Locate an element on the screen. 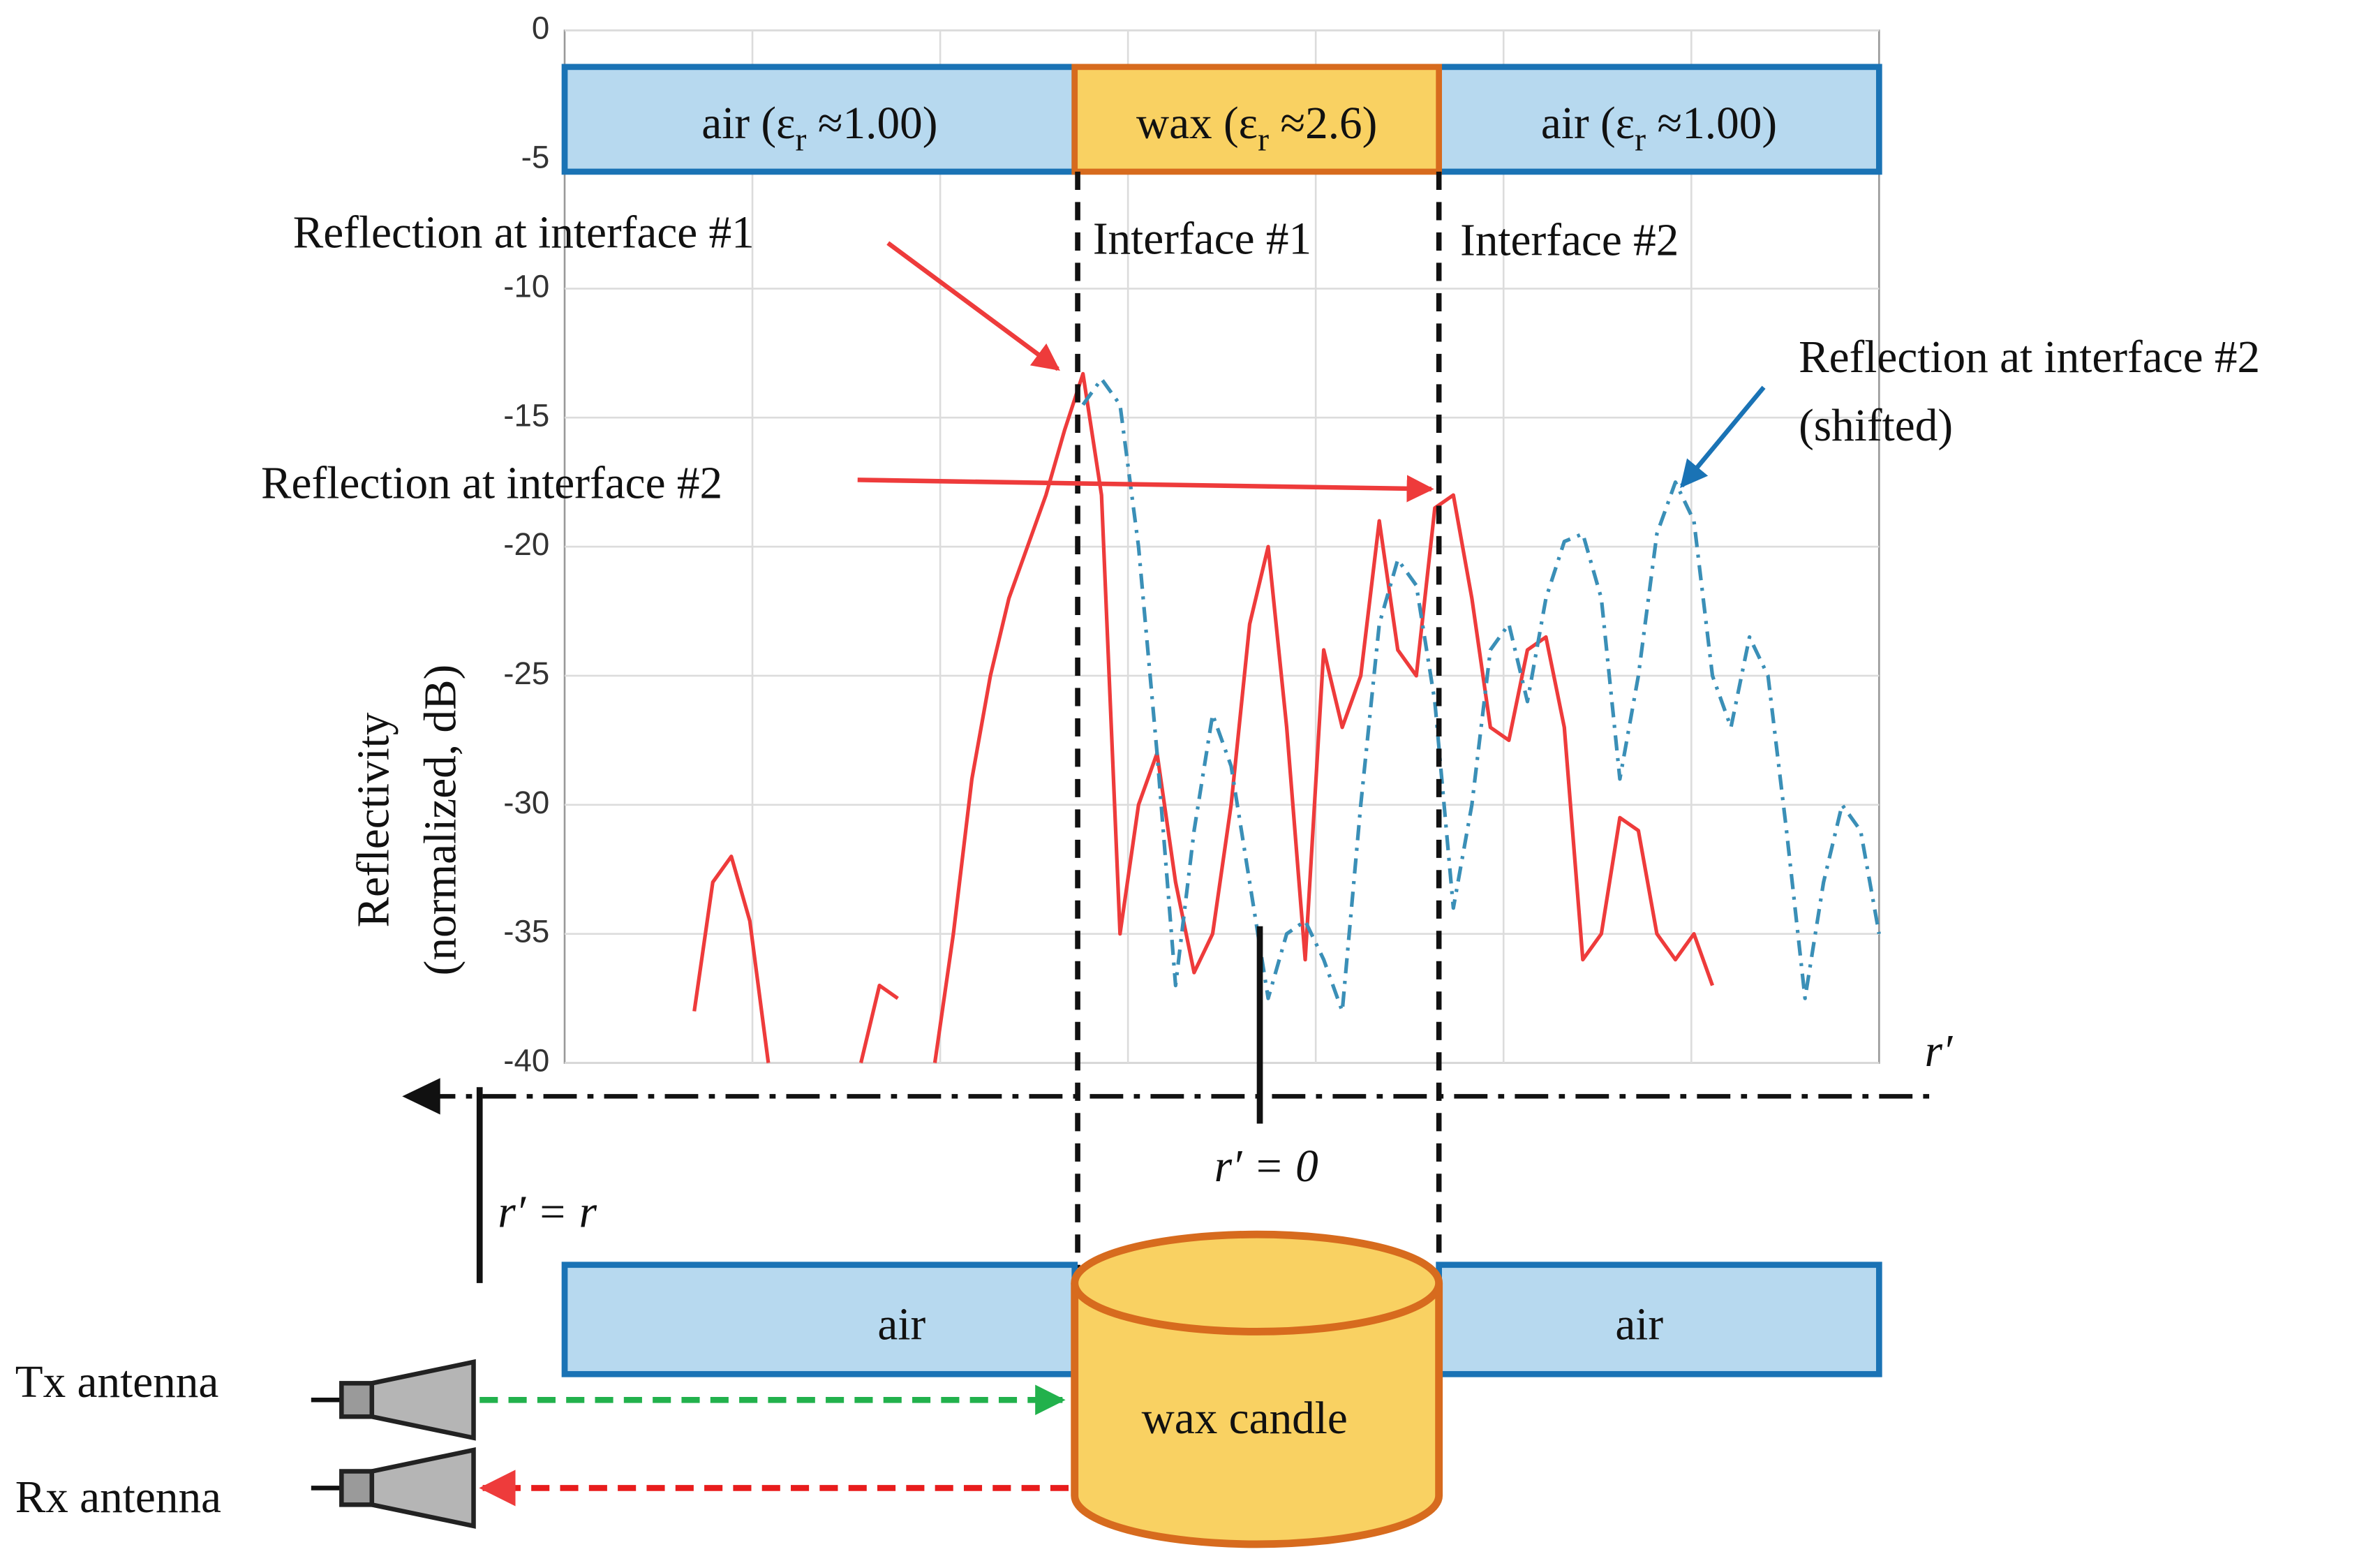 This screenshot has width=2380, height=1561. annotation: Reflection at interface #1 is located at coordinates (523, 233).